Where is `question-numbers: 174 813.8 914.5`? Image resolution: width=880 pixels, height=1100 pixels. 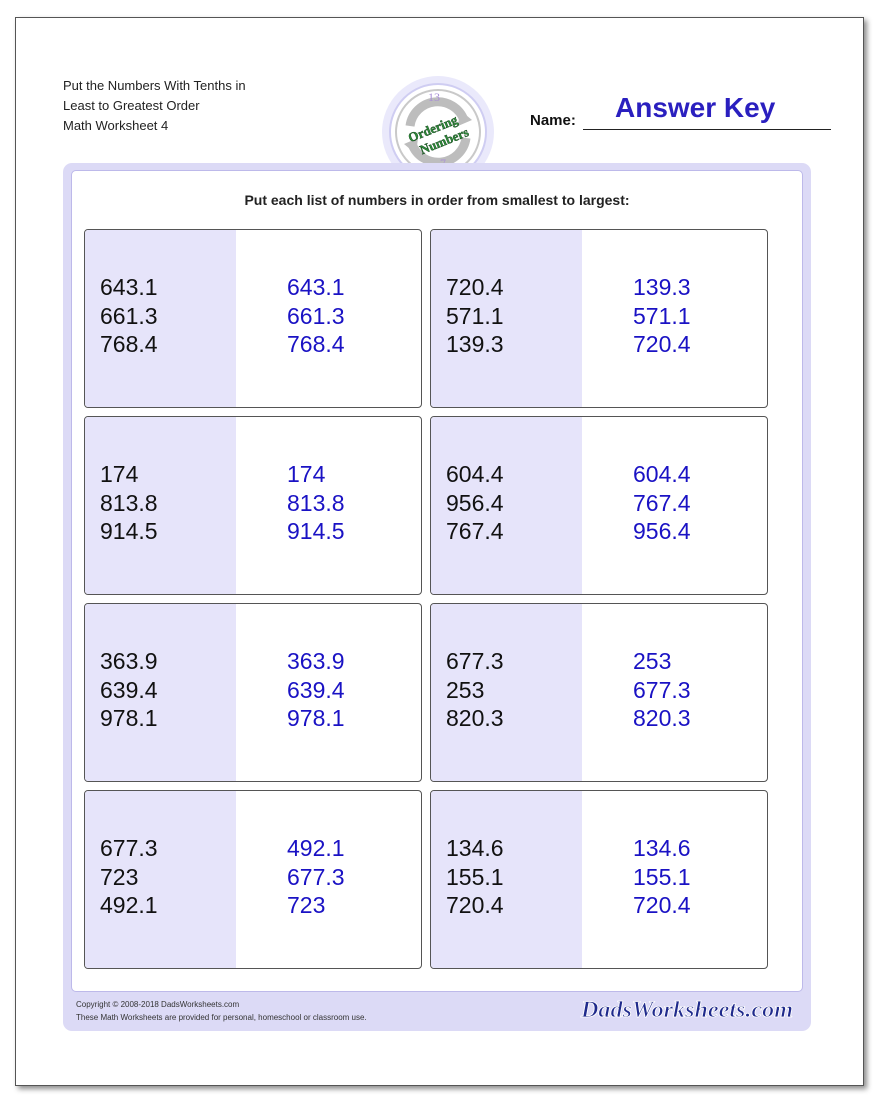
question-numbers: 174 813.8 914.5 is located at coordinates (129, 503).